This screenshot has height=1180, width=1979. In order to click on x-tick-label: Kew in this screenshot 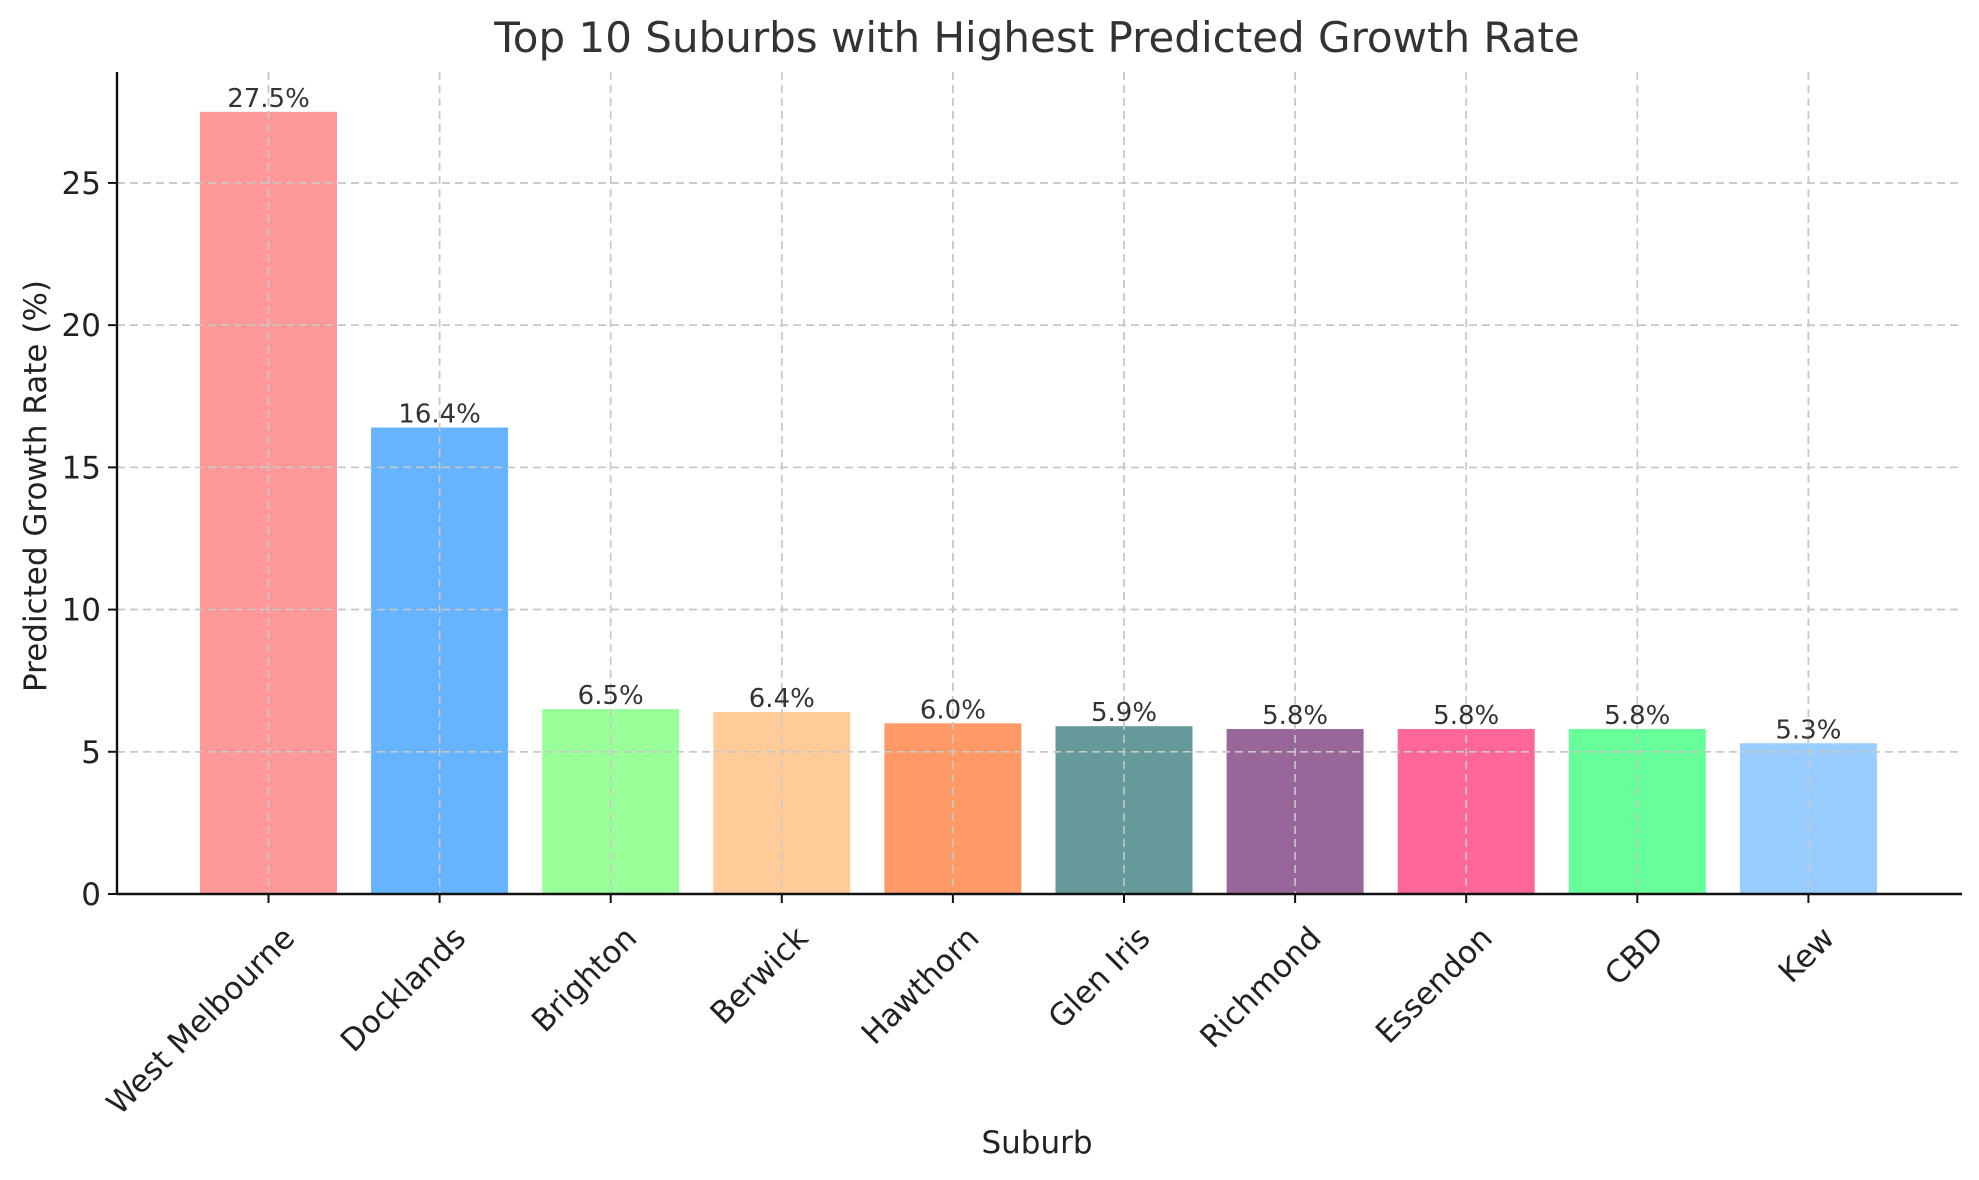, I will do `click(1807, 955)`.